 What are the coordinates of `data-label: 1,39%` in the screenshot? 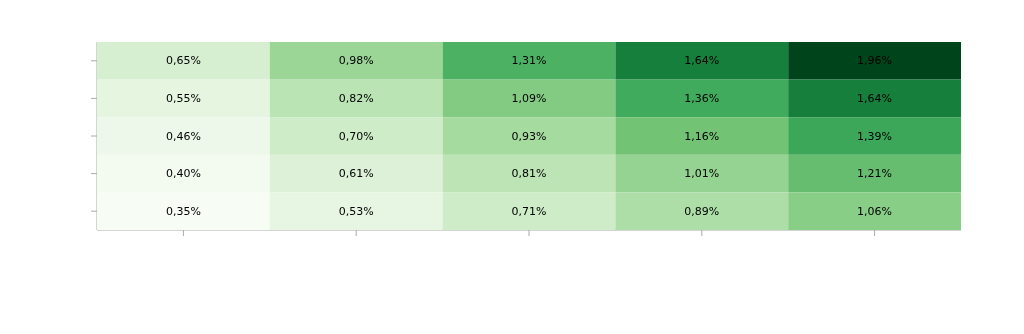 It's located at (875, 136).